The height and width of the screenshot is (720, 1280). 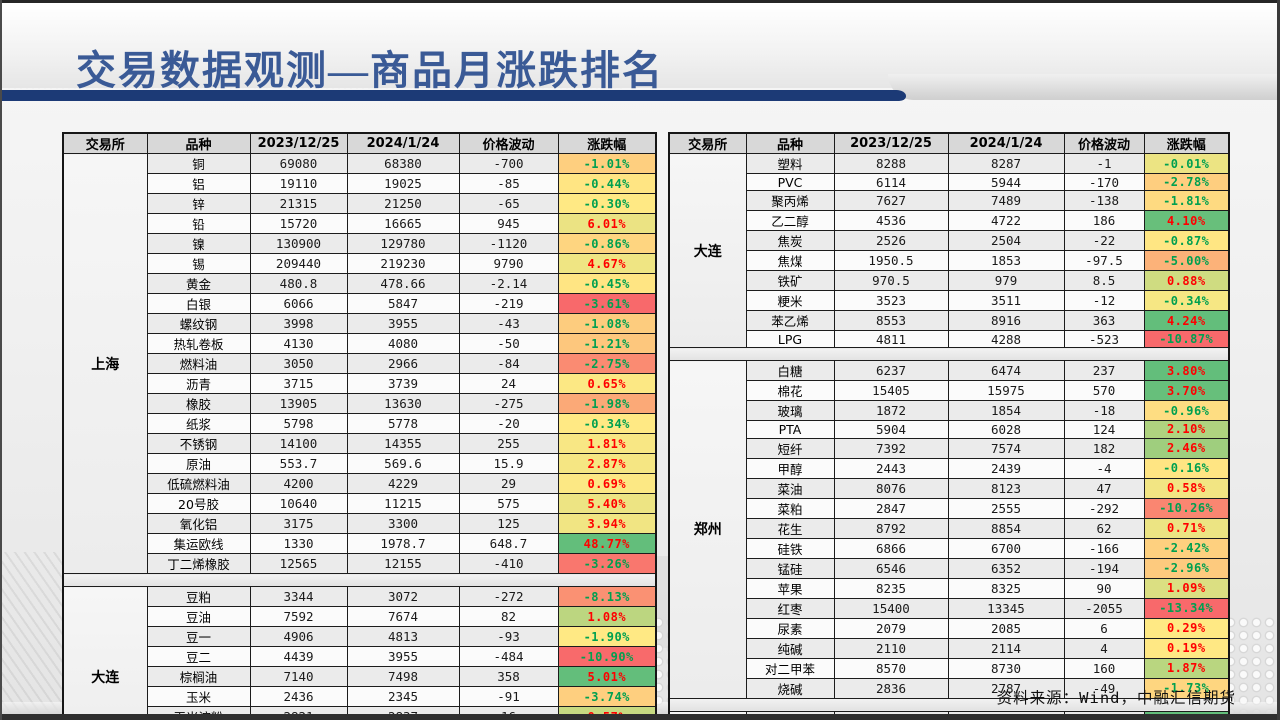 What do you see at coordinates (198, 676) in the screenshot?
I see `variety-cell: 棕榈油` at bounding box center [198, 676].